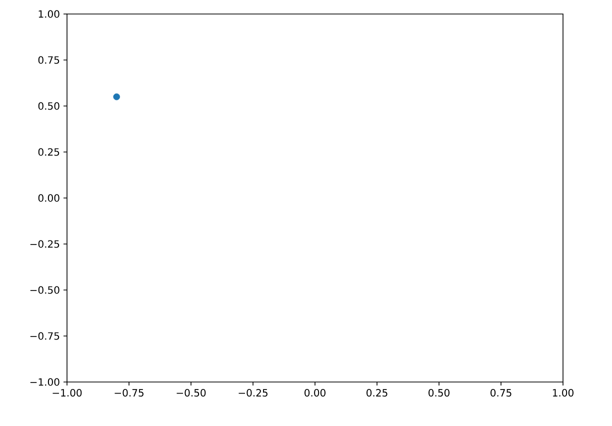 The height and width of the screenshot is (426, 612). Describe the element at coordinates (45, 336) in the screenshot. I see `y-tick-label: −0.75` at that location.